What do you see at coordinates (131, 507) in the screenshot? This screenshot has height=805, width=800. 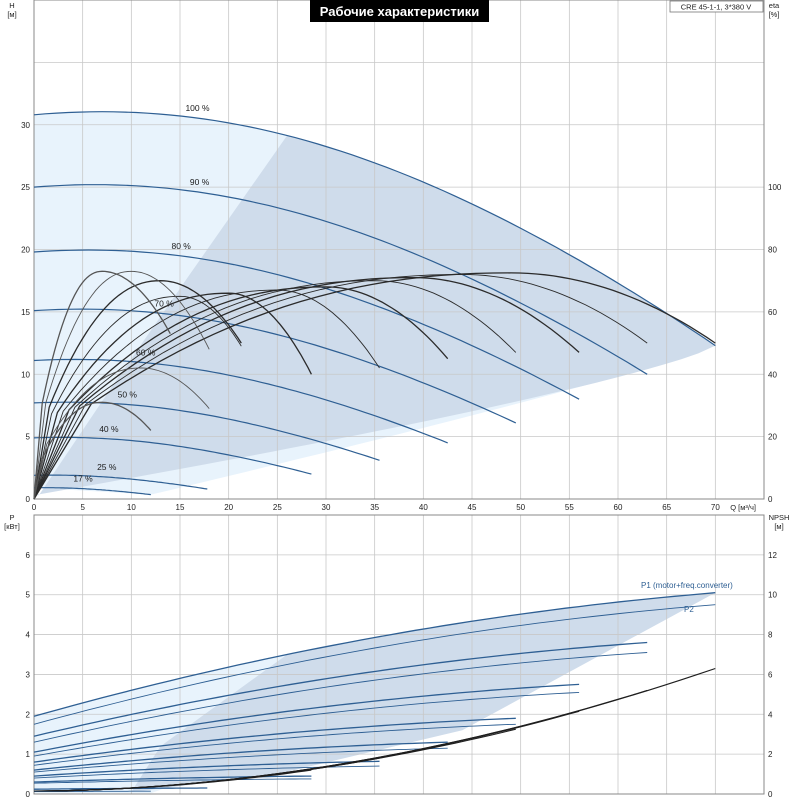 I see `x-tick-label: 10` at bounding box center [131, 507].